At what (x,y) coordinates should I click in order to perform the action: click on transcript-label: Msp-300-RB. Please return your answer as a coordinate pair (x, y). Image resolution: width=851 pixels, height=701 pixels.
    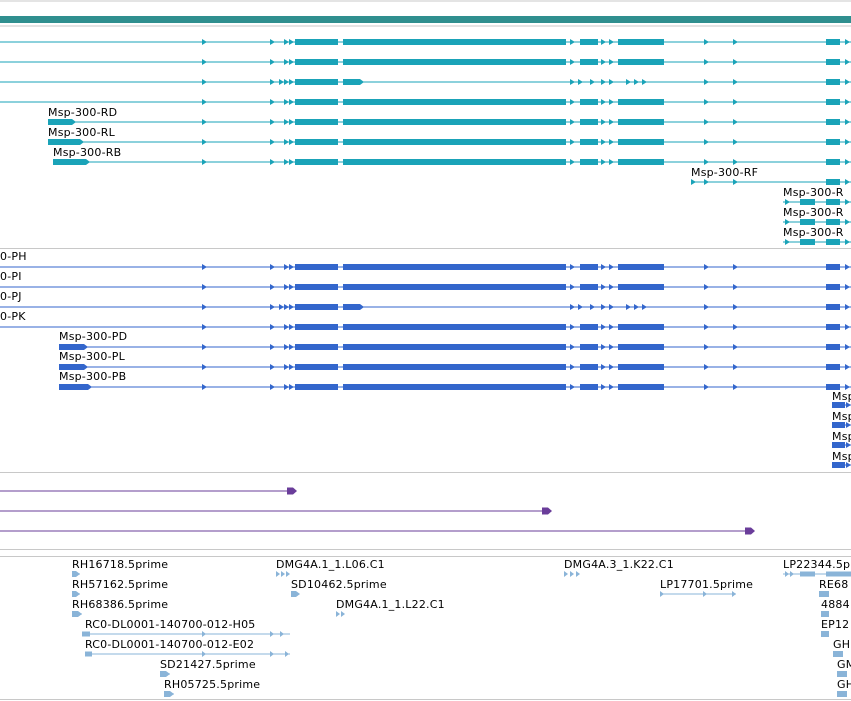
    Looking at the image, I should click on (87, 152).